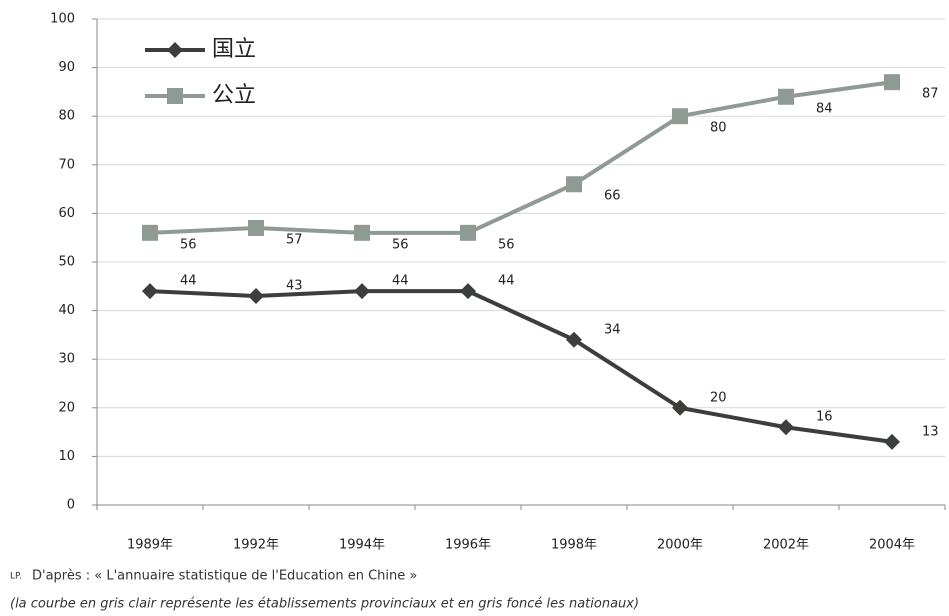  I want to click on y-tick-label: 10, so click(66, 456).